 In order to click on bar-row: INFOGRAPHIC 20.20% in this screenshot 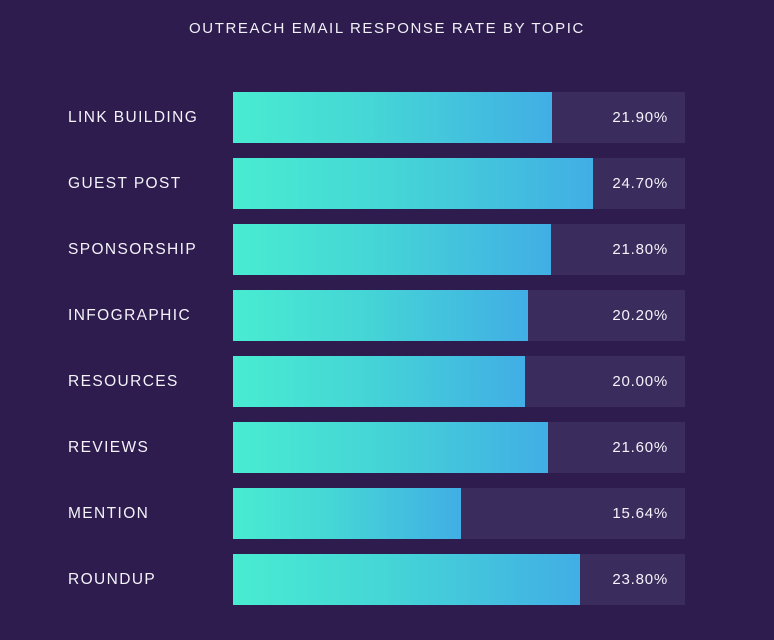, I will do `click(387, 315)`.